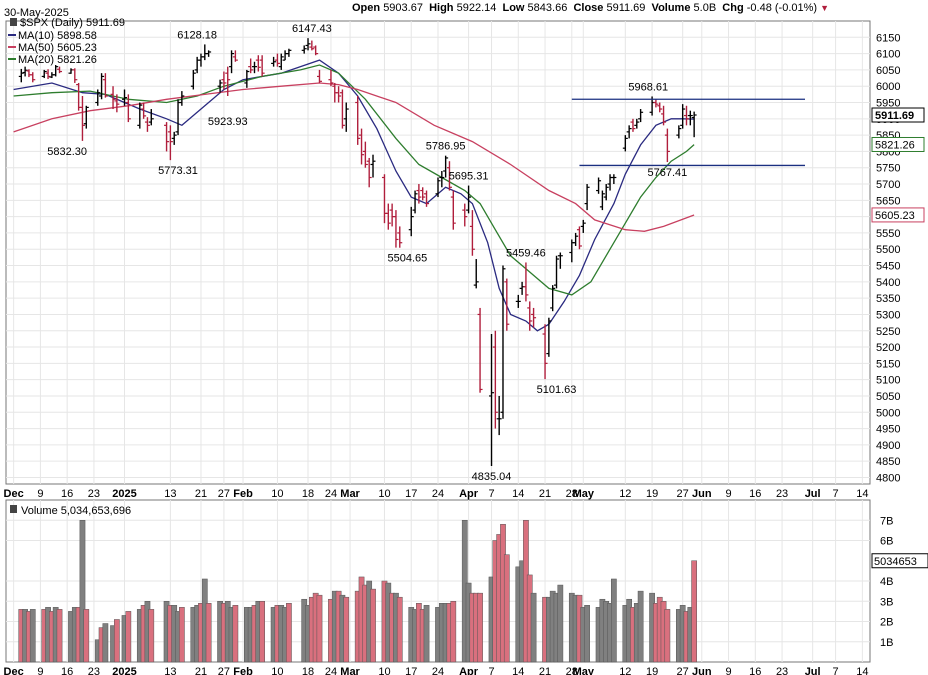 Image resolution: width=928 pixels, height=675 pixels. I want to click on price-annotation: 6128.18, so click(197, 35).